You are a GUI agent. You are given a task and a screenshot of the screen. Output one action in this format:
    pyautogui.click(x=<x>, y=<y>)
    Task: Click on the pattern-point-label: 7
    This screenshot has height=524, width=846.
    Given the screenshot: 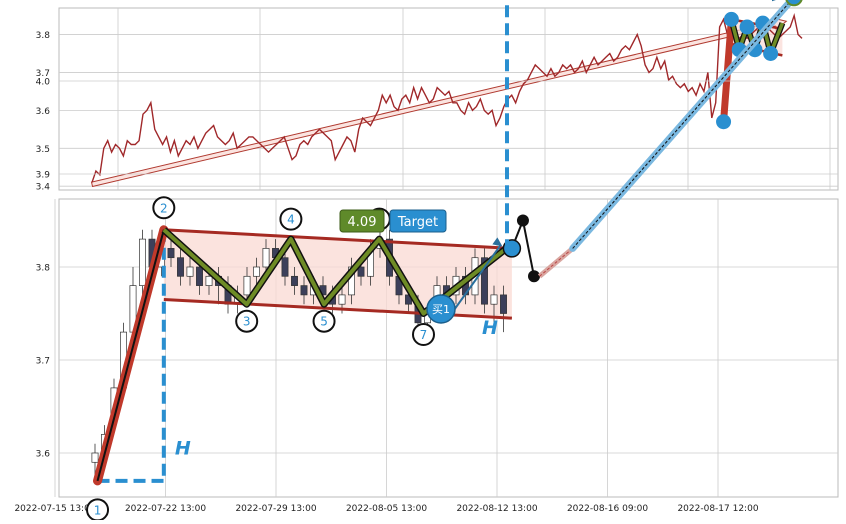 What is the action you would take?
    pyautogui.click(x=424, y=335)
    